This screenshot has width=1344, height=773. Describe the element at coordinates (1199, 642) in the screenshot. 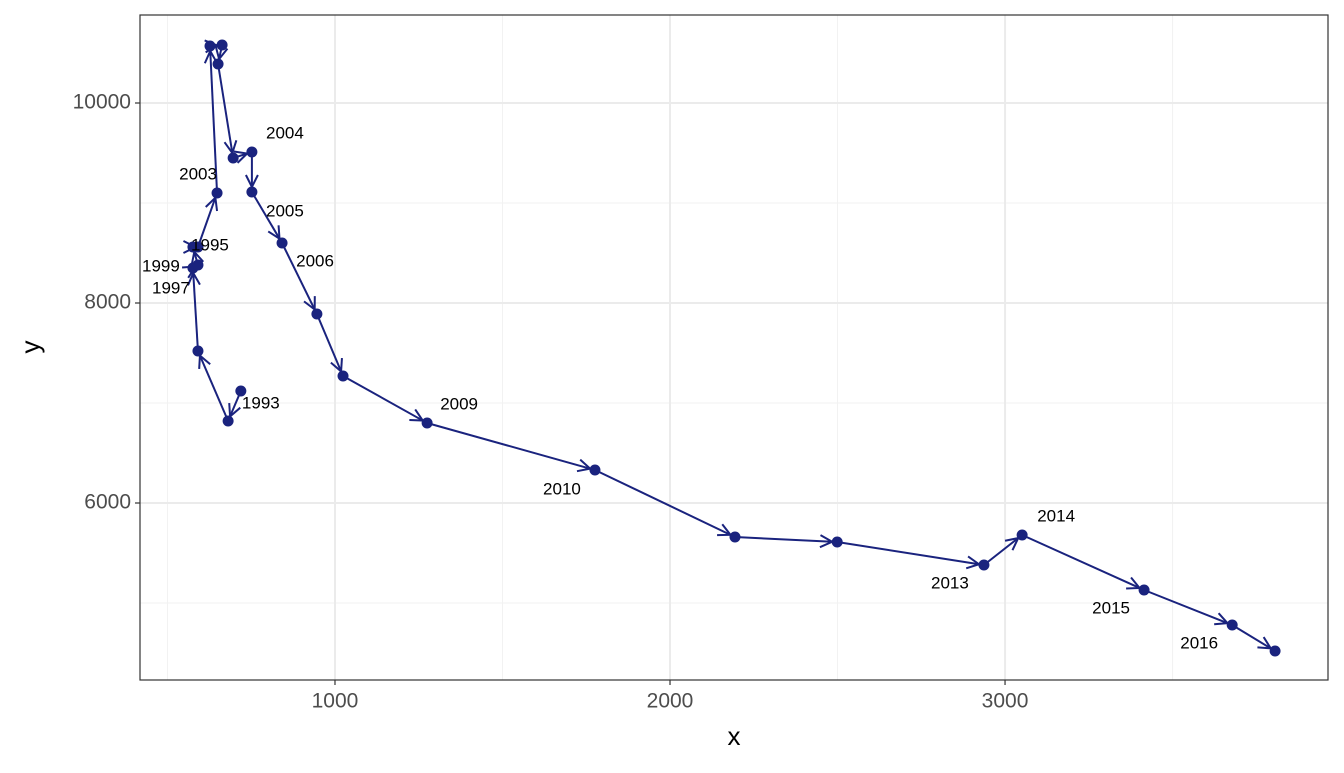

I see `point-label: 2016` at that location.